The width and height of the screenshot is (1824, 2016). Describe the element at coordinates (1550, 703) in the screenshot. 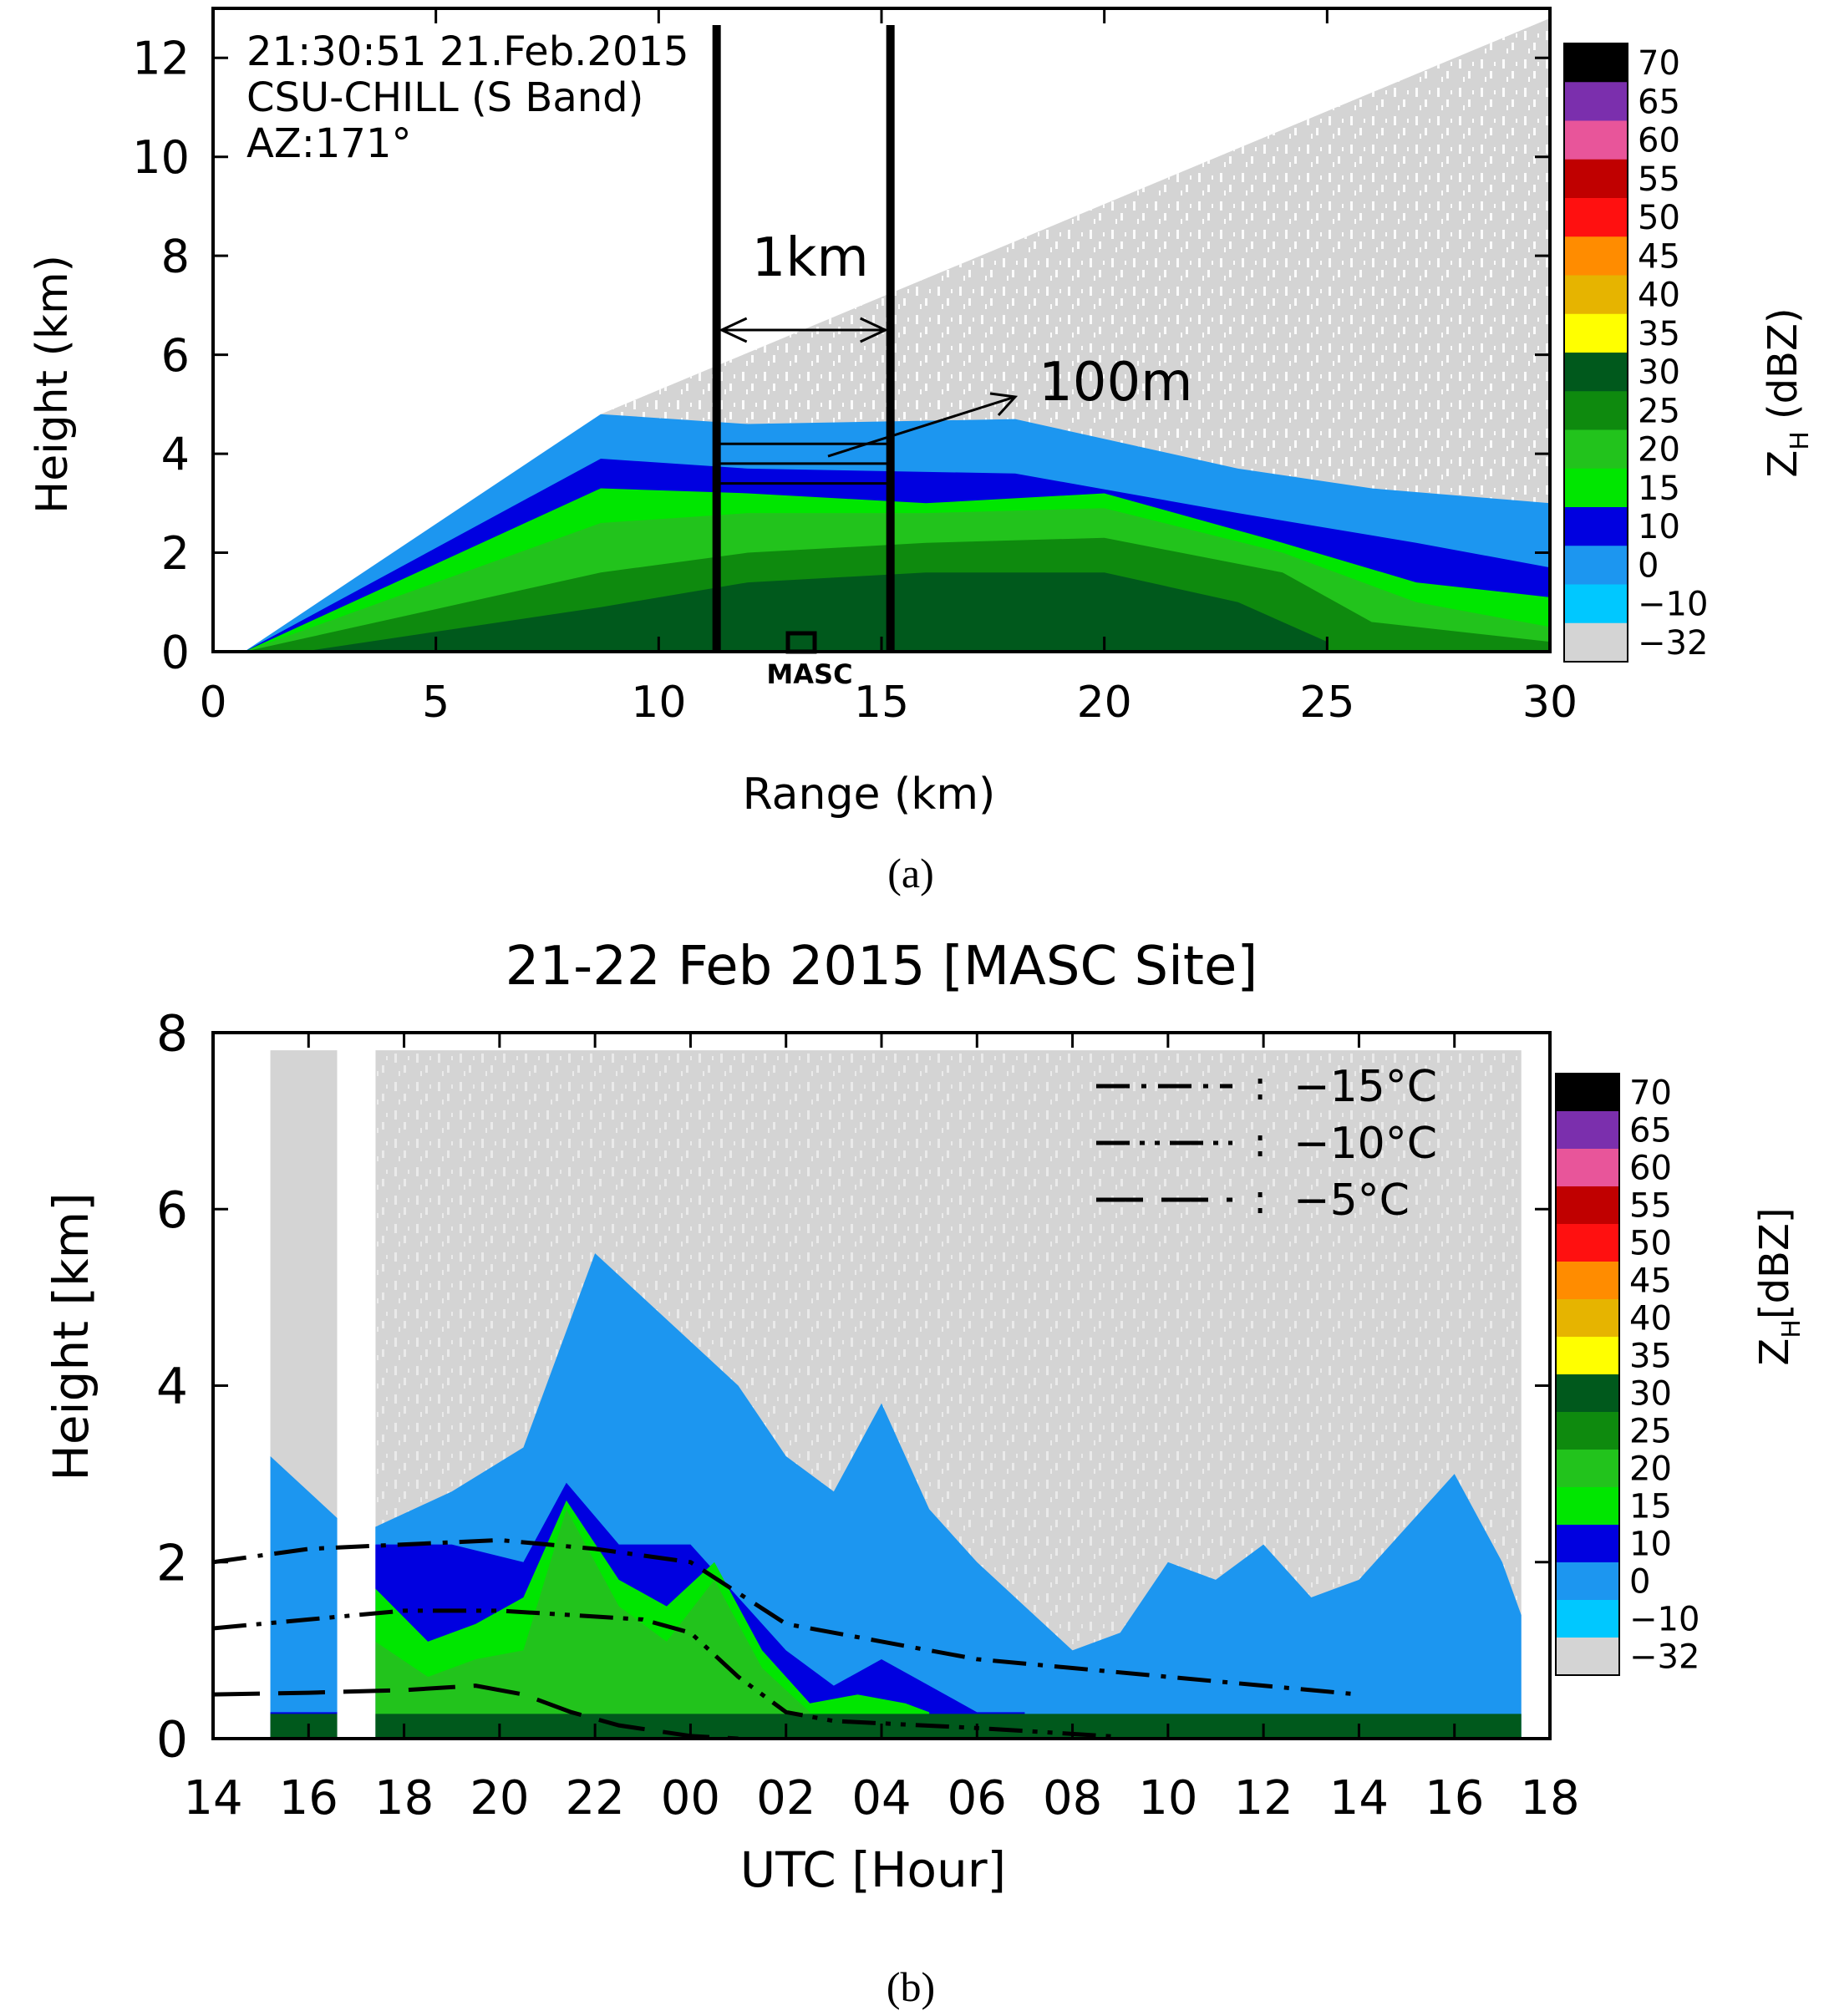

I see `x-tick-label: 30` at that location.